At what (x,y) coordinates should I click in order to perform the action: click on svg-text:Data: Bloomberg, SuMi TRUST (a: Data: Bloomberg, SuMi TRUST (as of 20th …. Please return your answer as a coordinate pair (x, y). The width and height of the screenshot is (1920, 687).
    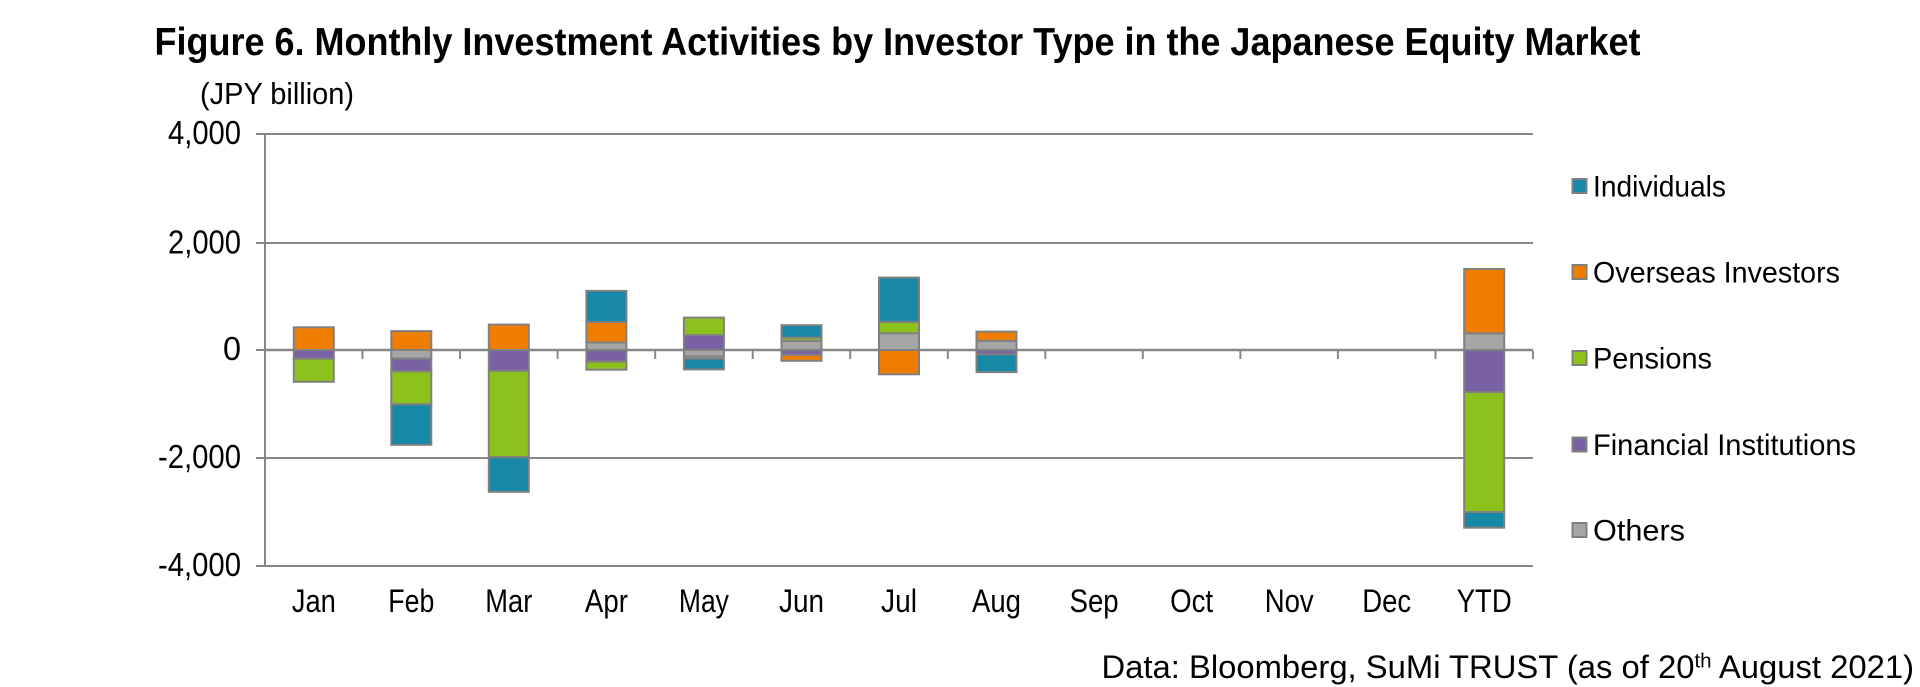
    Looking at the image, I should click on (1507, 666).